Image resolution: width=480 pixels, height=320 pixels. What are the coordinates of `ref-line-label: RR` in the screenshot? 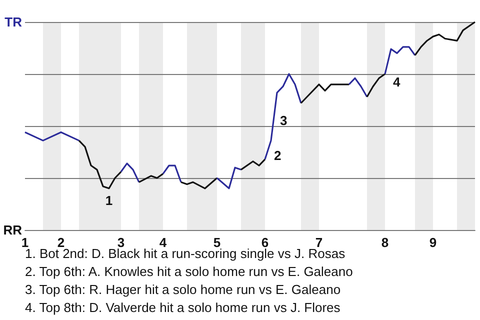 It's located at (13, 230).